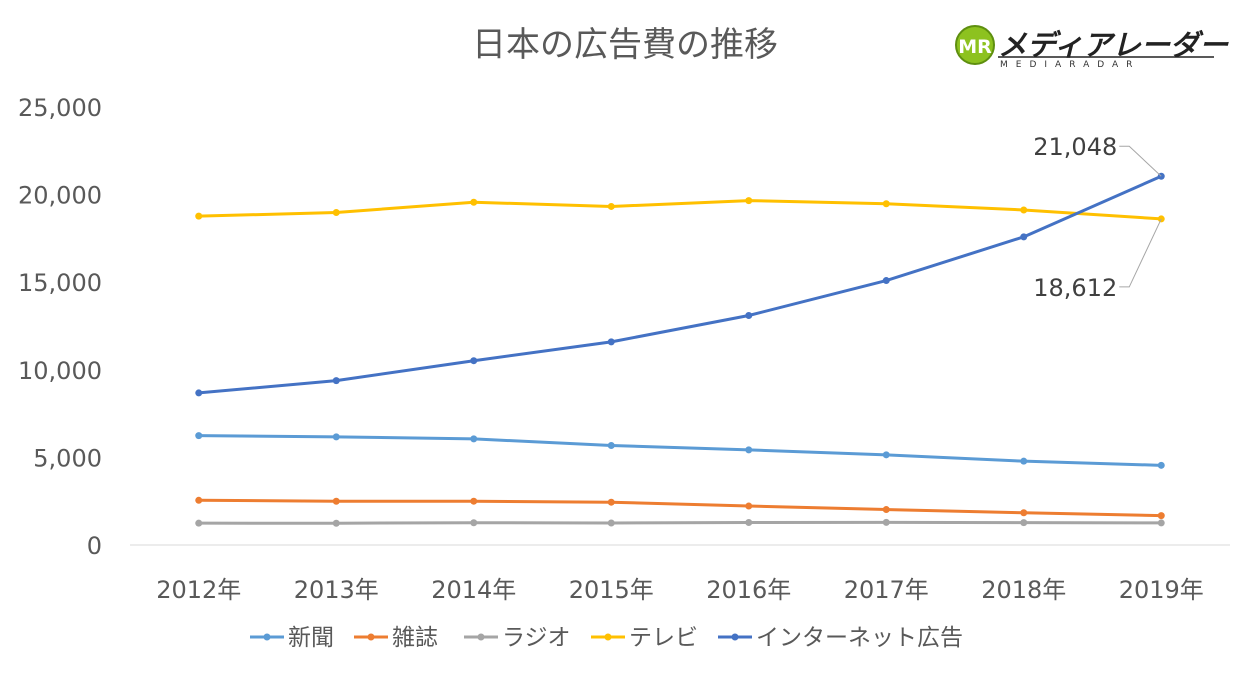  I want to click on mediaradar-logo: MR メディアレーダー MEDIARADAR, so click(1092, 47).